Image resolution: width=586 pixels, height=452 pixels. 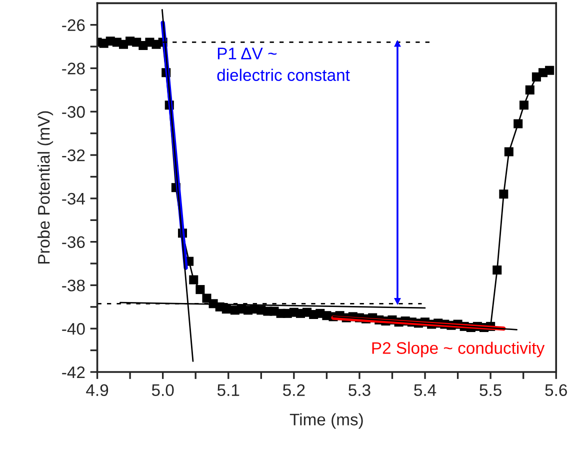 I want to click on x-tick-label: 4.9, so click(x=97, y=390).